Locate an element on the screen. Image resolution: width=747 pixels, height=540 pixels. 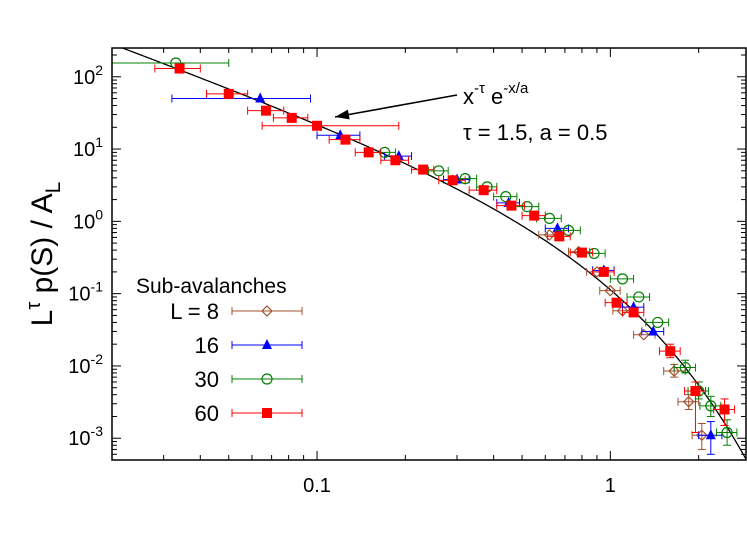
legend: Sub-avalanches L = 8 16 30 60 is located at coordinates (219, 350).